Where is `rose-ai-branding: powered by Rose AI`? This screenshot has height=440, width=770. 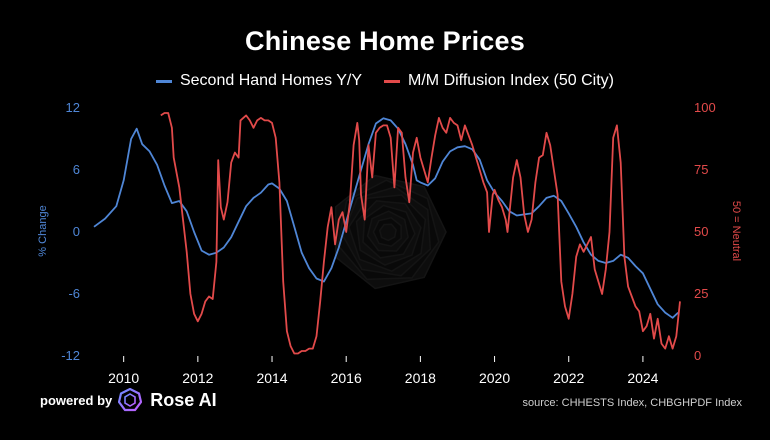 rose-ai-branding: powered by Rose AI is located at coordinates (128, 400).